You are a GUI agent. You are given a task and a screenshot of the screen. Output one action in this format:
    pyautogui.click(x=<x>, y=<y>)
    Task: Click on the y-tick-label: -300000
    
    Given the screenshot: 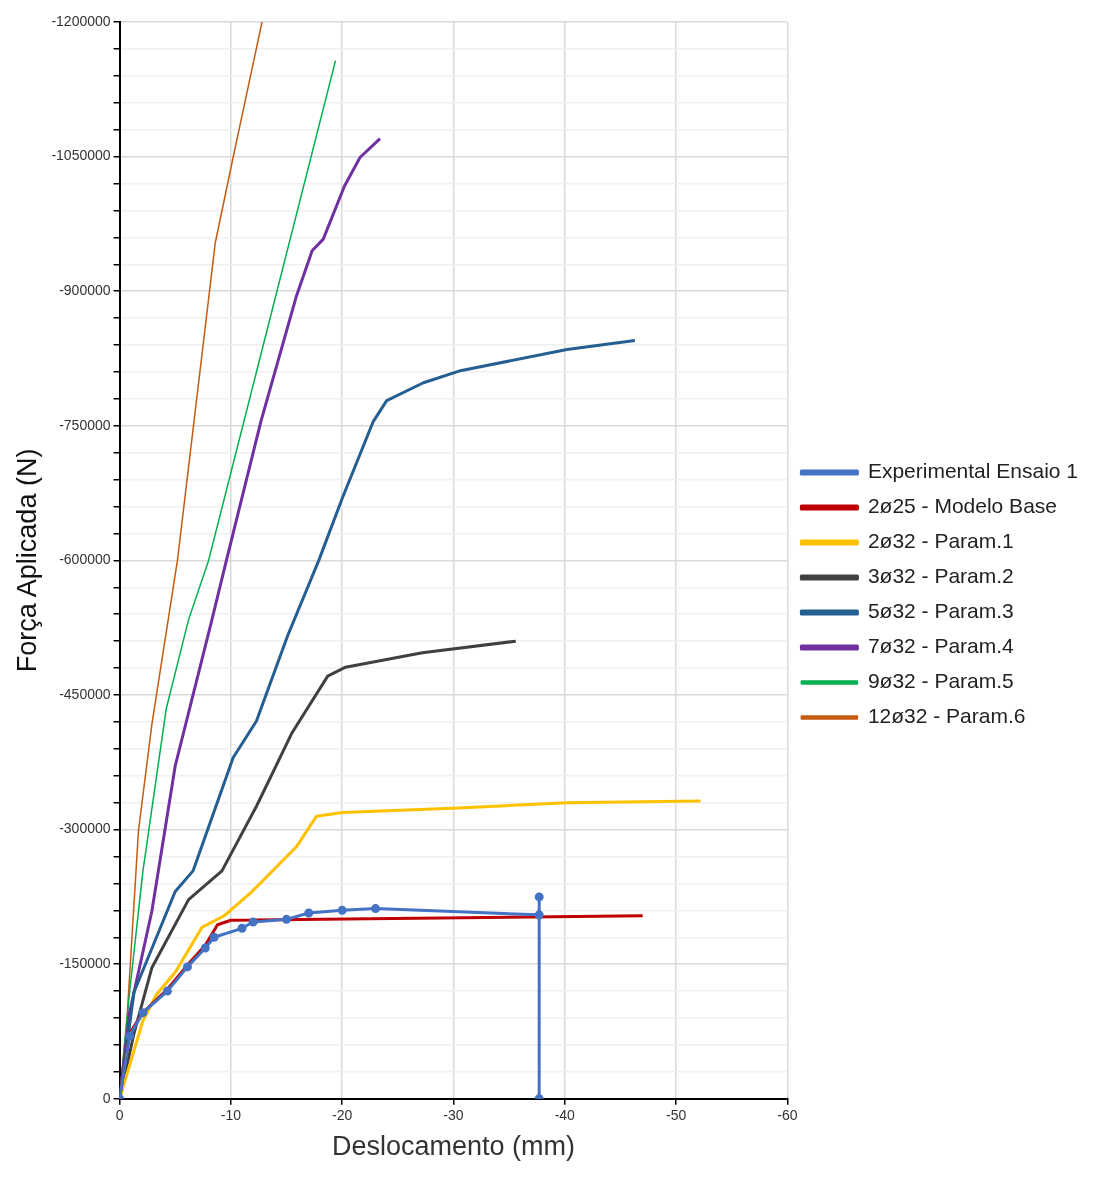 What is the action you would take?
    pyautogui.click(x=85, y=828)
    